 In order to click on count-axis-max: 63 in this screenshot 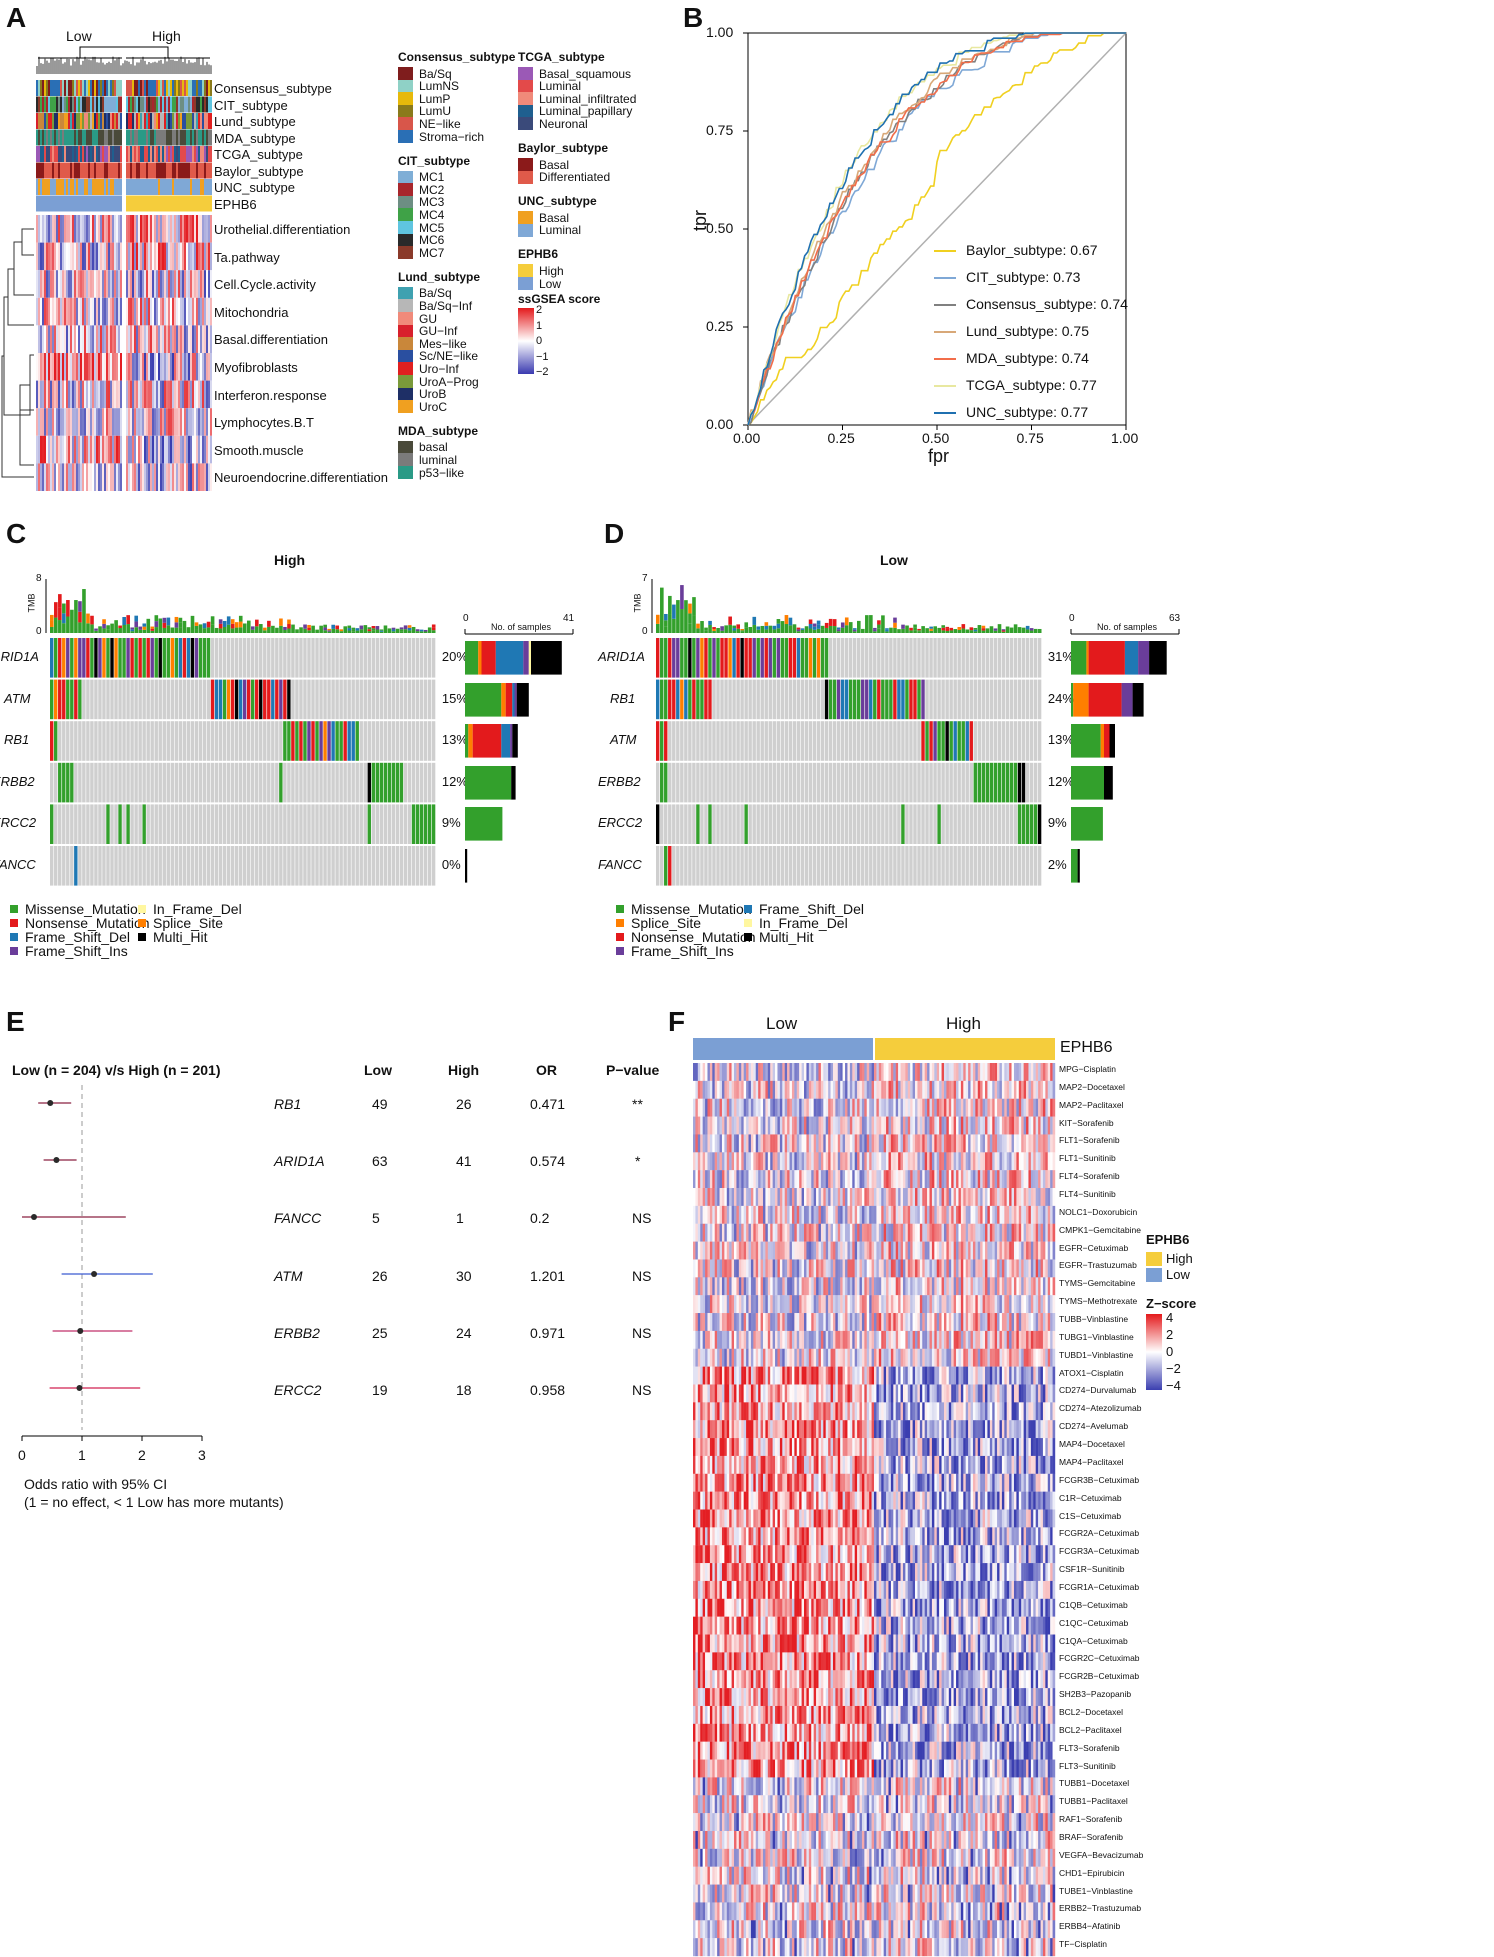, I will do `click(1175, 618)`.